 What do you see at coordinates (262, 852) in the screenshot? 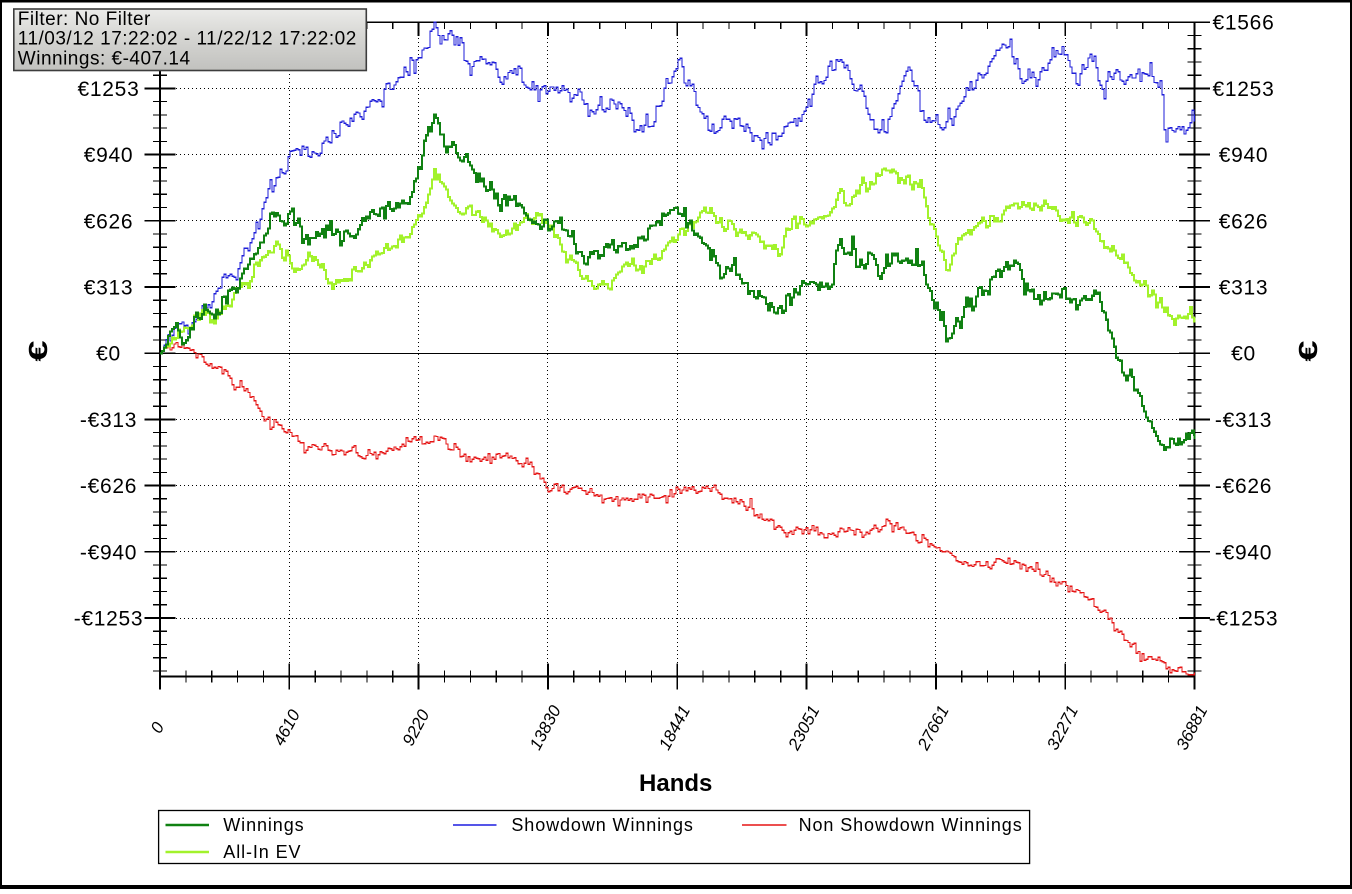
I see `svg-text: All-In EV` at bounding box center [262, 852].